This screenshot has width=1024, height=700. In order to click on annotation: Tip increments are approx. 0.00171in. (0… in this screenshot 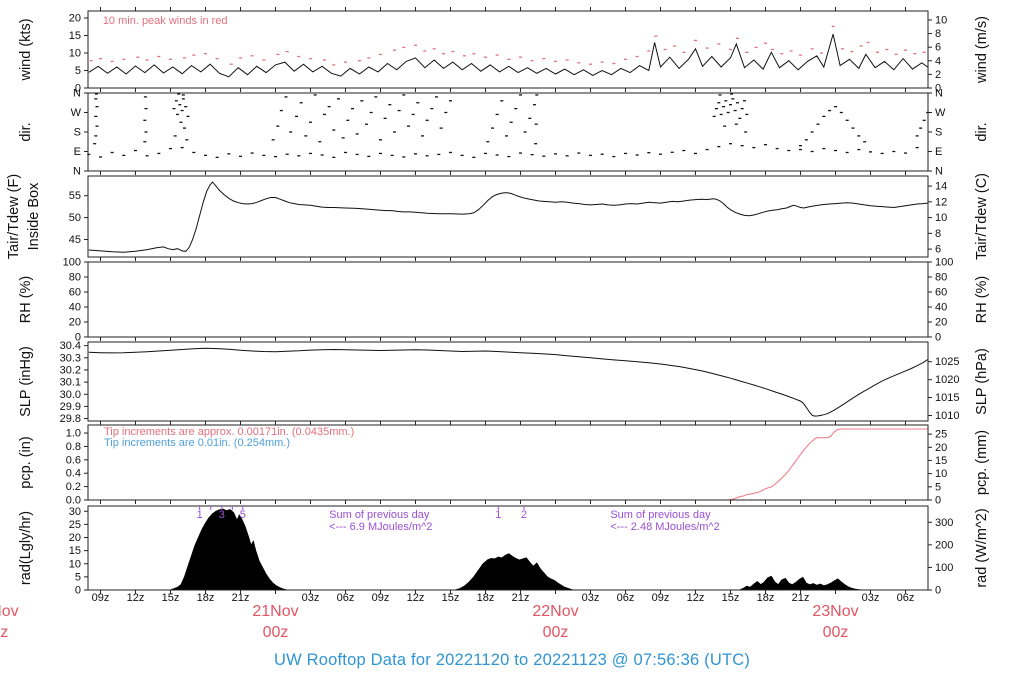, I will do `click(229, 432)`.